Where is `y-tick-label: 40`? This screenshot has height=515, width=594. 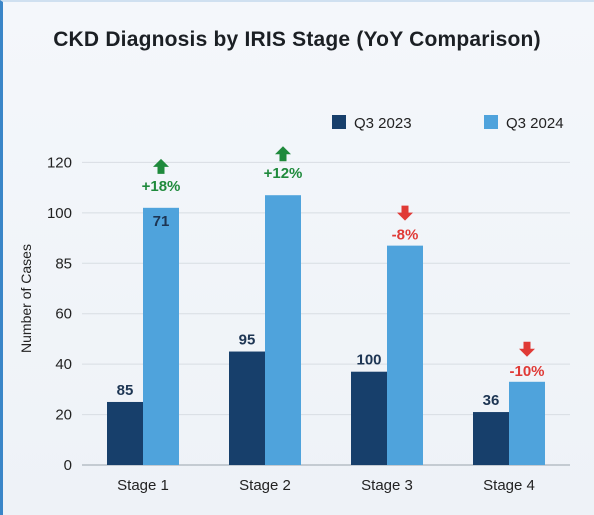 y-tick-label: 40 is located at coordinates (63, 364).